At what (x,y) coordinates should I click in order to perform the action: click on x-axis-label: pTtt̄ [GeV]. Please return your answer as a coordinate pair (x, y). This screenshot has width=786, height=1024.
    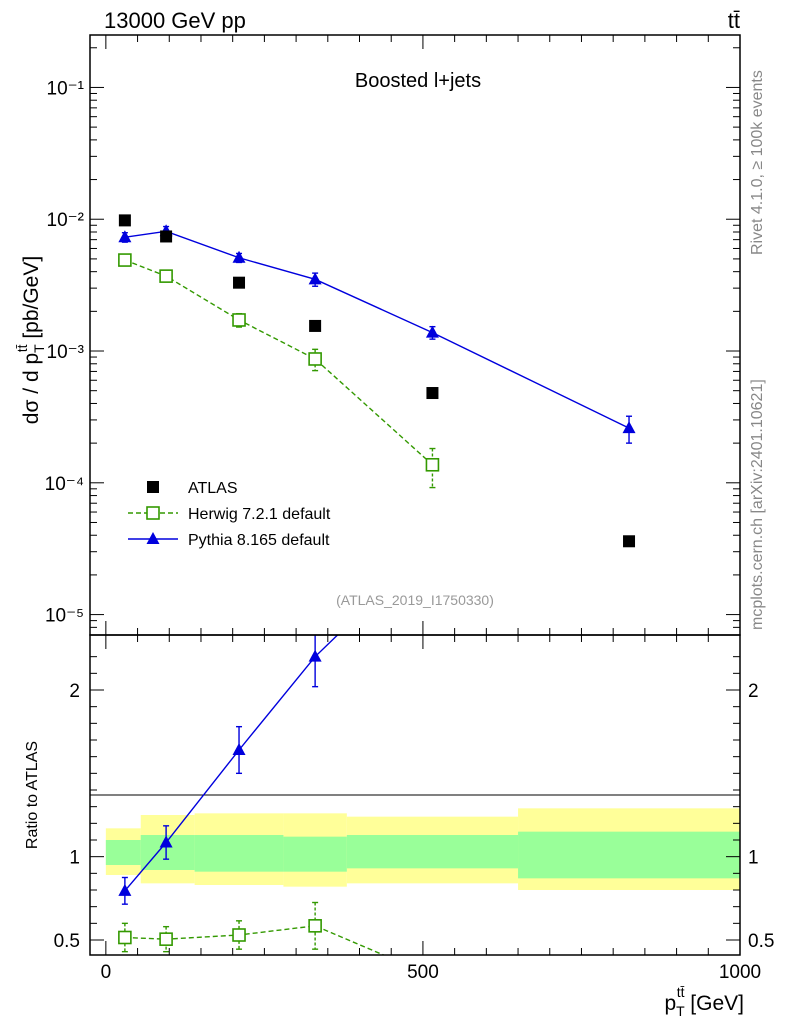
    Looking at the image, I should click on (704, 1001).